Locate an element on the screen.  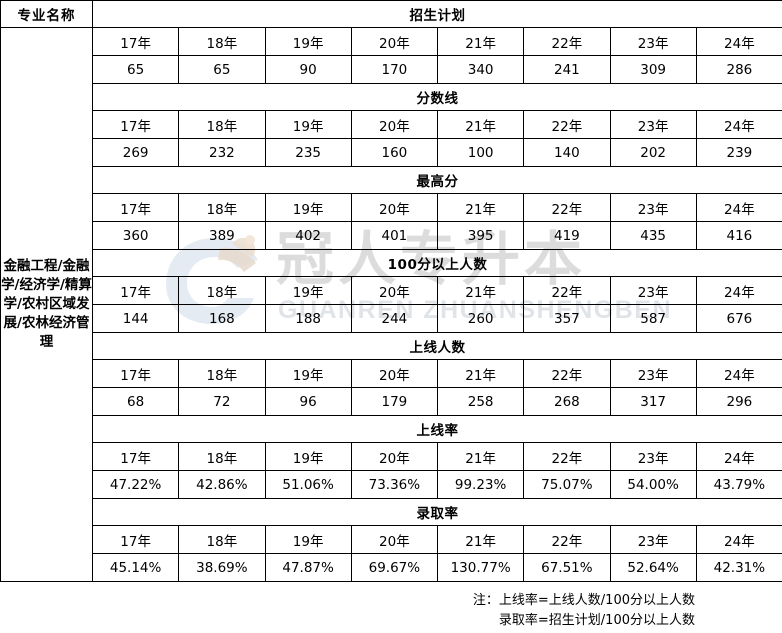
section-title-highest-score: 最高分 is located at coordinates (437, 180).